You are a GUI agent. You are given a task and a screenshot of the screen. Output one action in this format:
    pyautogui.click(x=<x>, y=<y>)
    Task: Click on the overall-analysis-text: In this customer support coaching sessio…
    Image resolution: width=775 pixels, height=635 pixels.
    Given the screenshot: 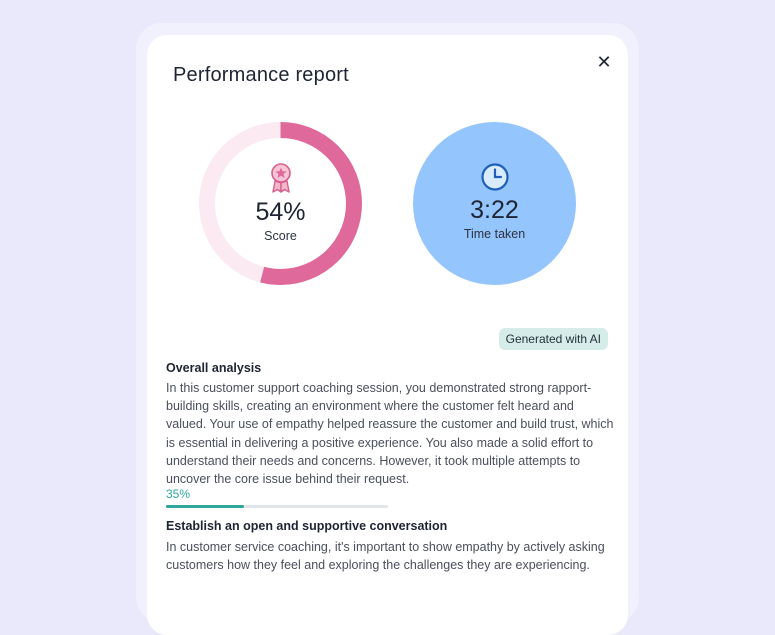 What is the action you would take?
    pyautogui.click(x=390, y=434)
    